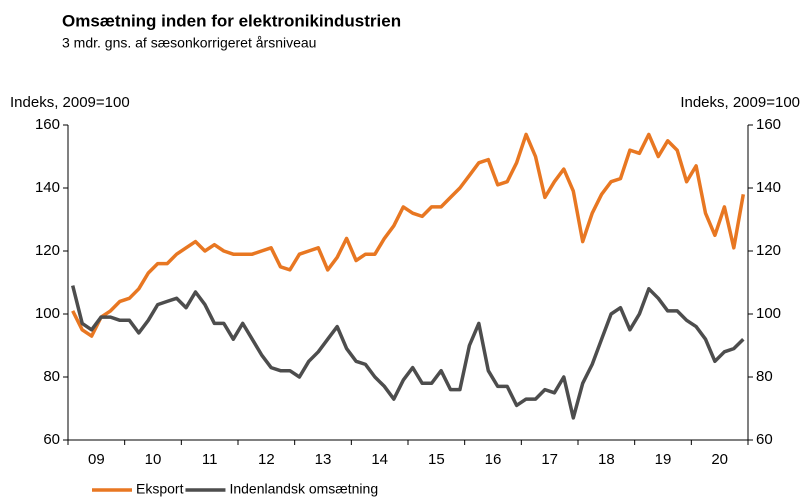  I want to click on y2-tick-label: 140, so click(768, 187).